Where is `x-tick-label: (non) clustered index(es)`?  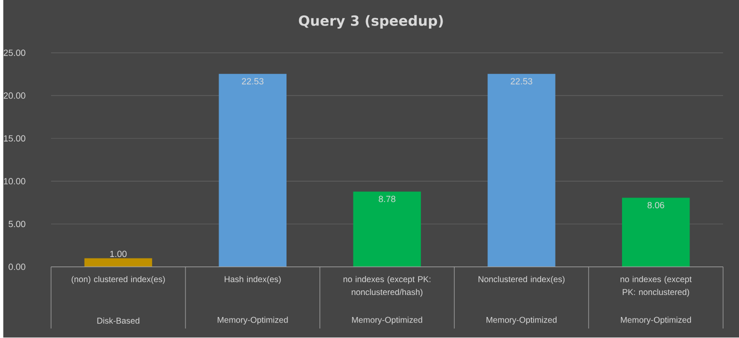
x-tick-label: (non) clustered index(es) is located at coordinates (118, 280).